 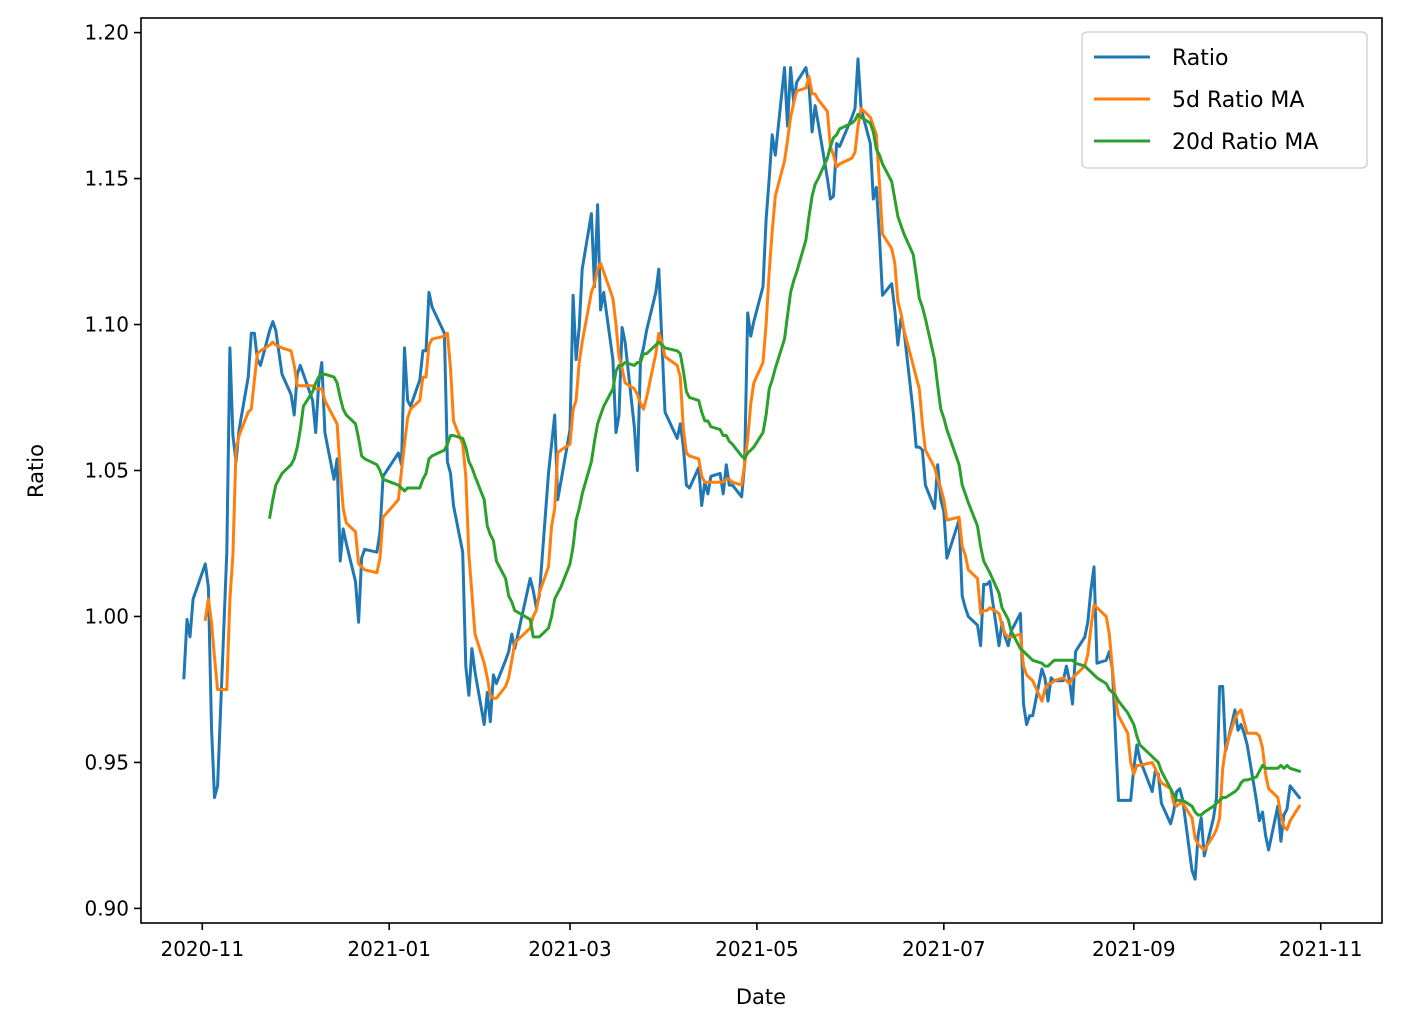 I want to click on x-tick-label: 2021-01, so click(x=389, y=949).